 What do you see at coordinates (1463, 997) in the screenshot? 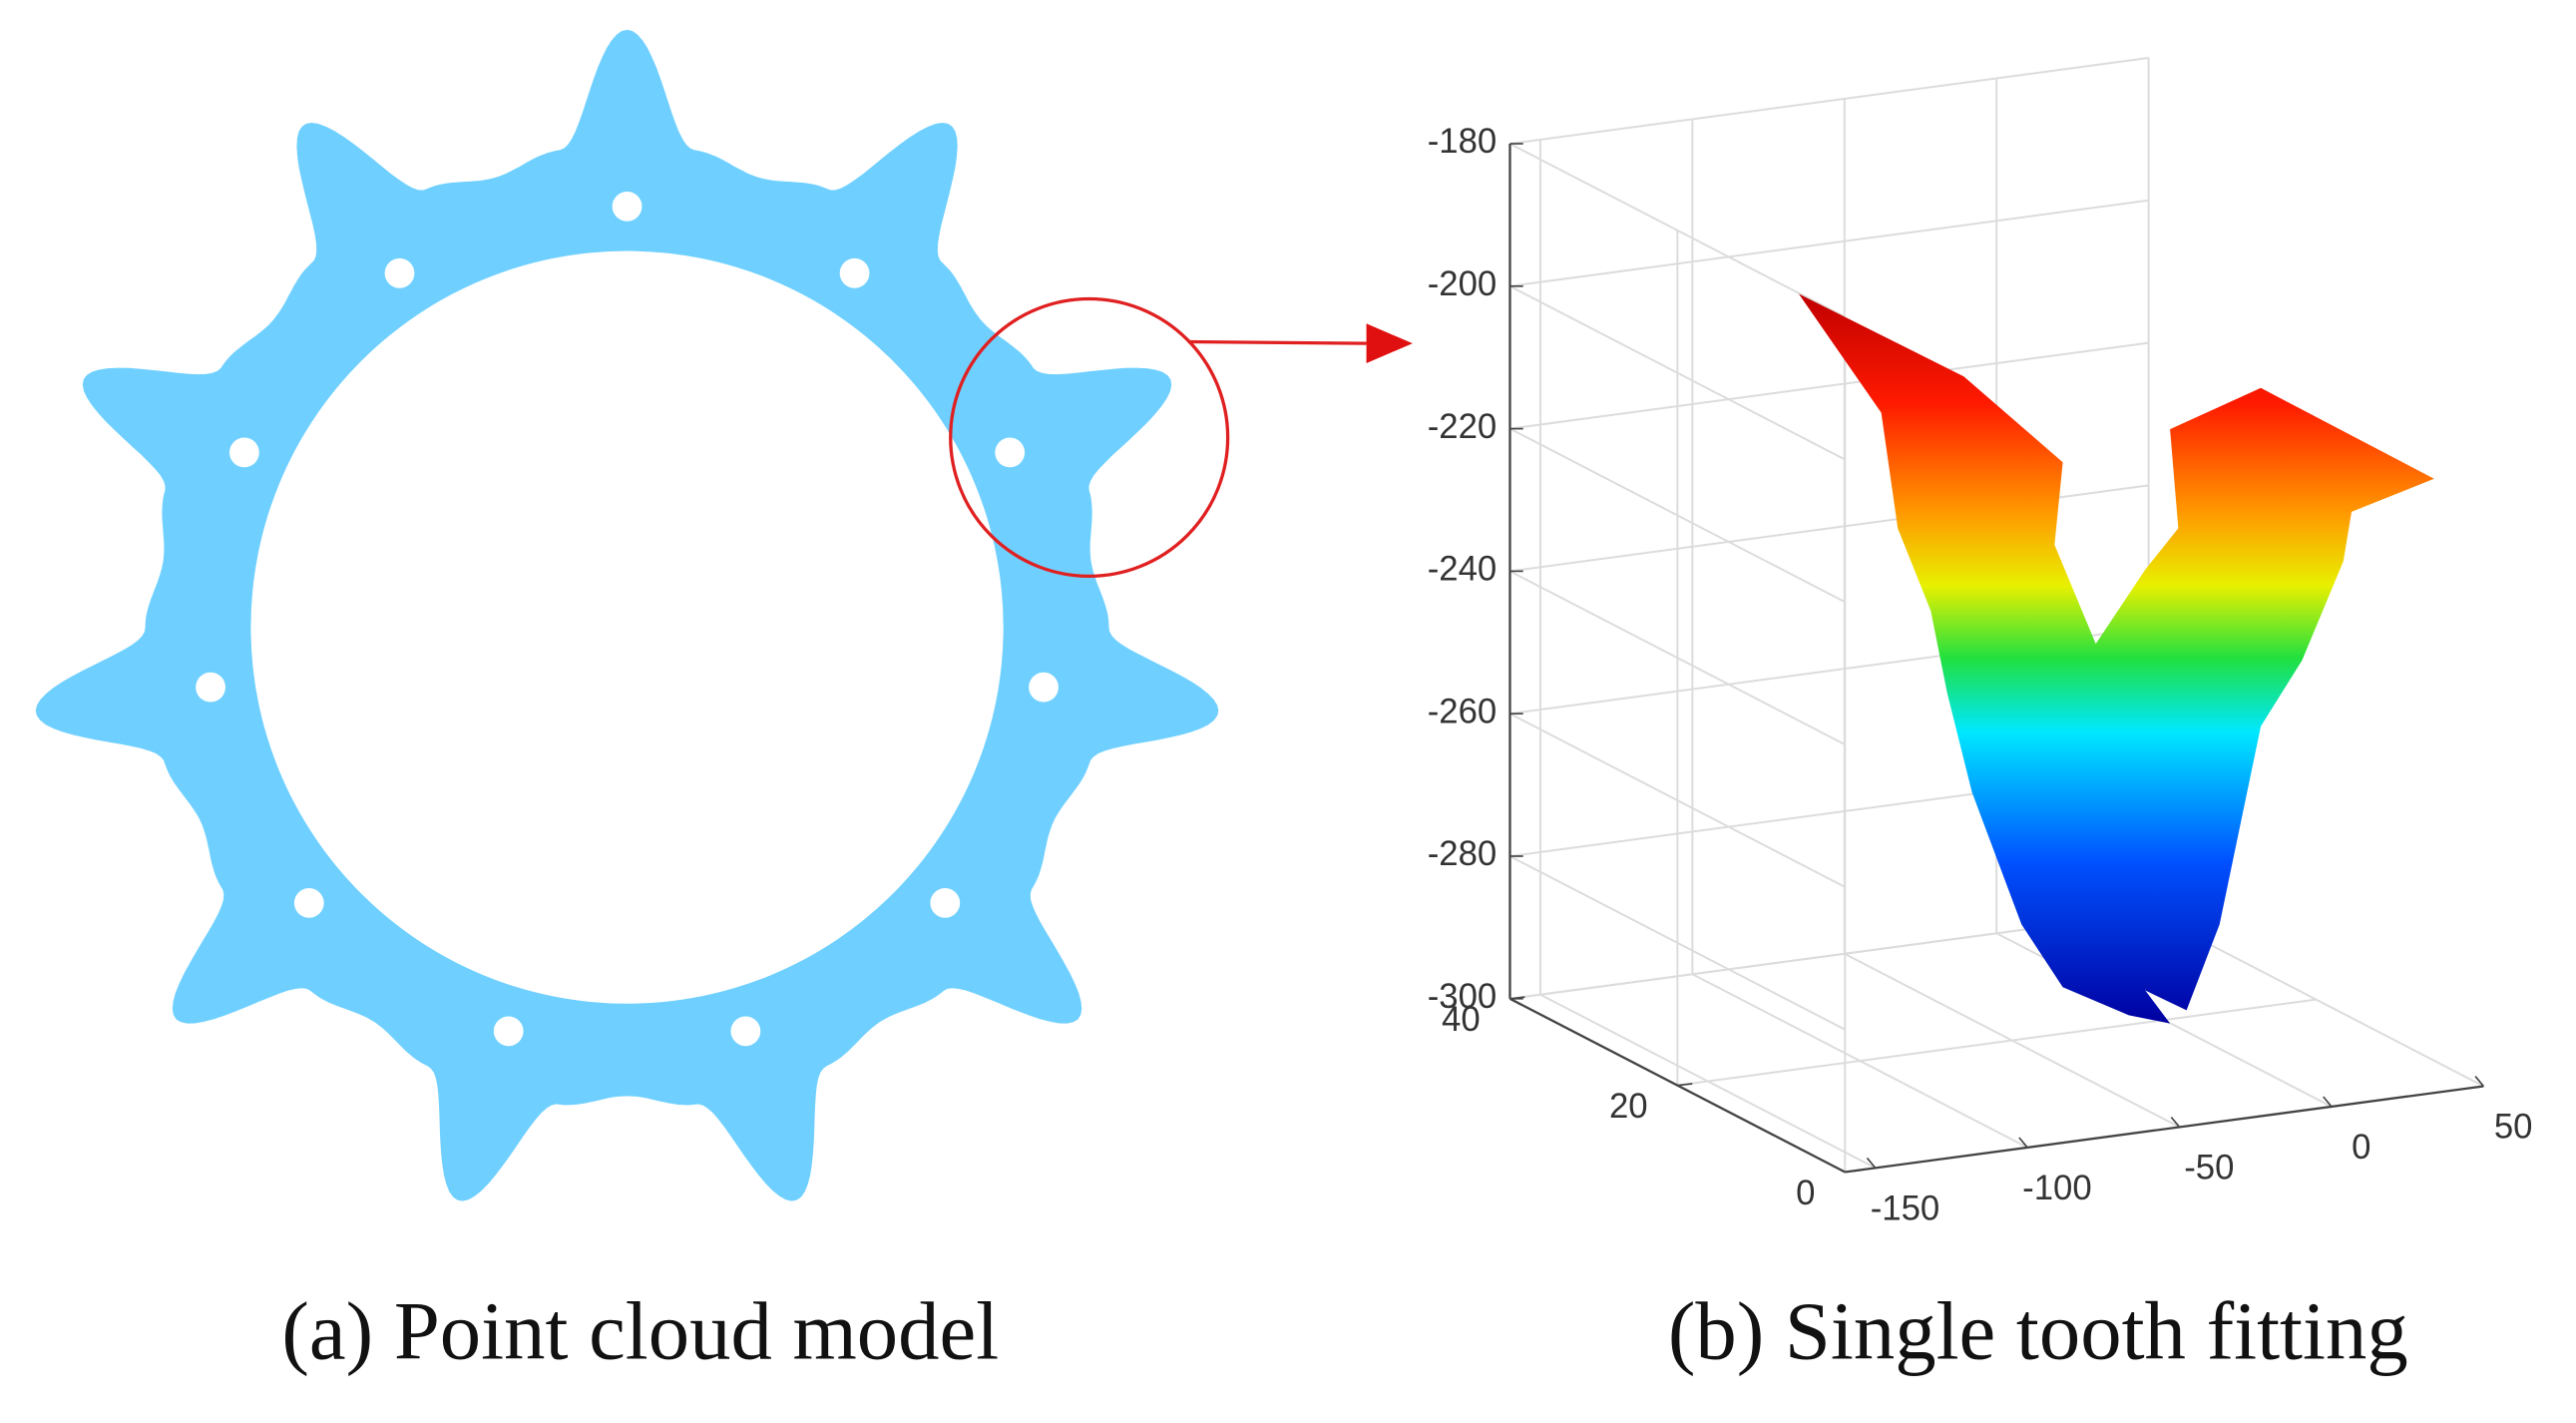
I see `z-tick-label: -300` at bounding box center [1463, 997].